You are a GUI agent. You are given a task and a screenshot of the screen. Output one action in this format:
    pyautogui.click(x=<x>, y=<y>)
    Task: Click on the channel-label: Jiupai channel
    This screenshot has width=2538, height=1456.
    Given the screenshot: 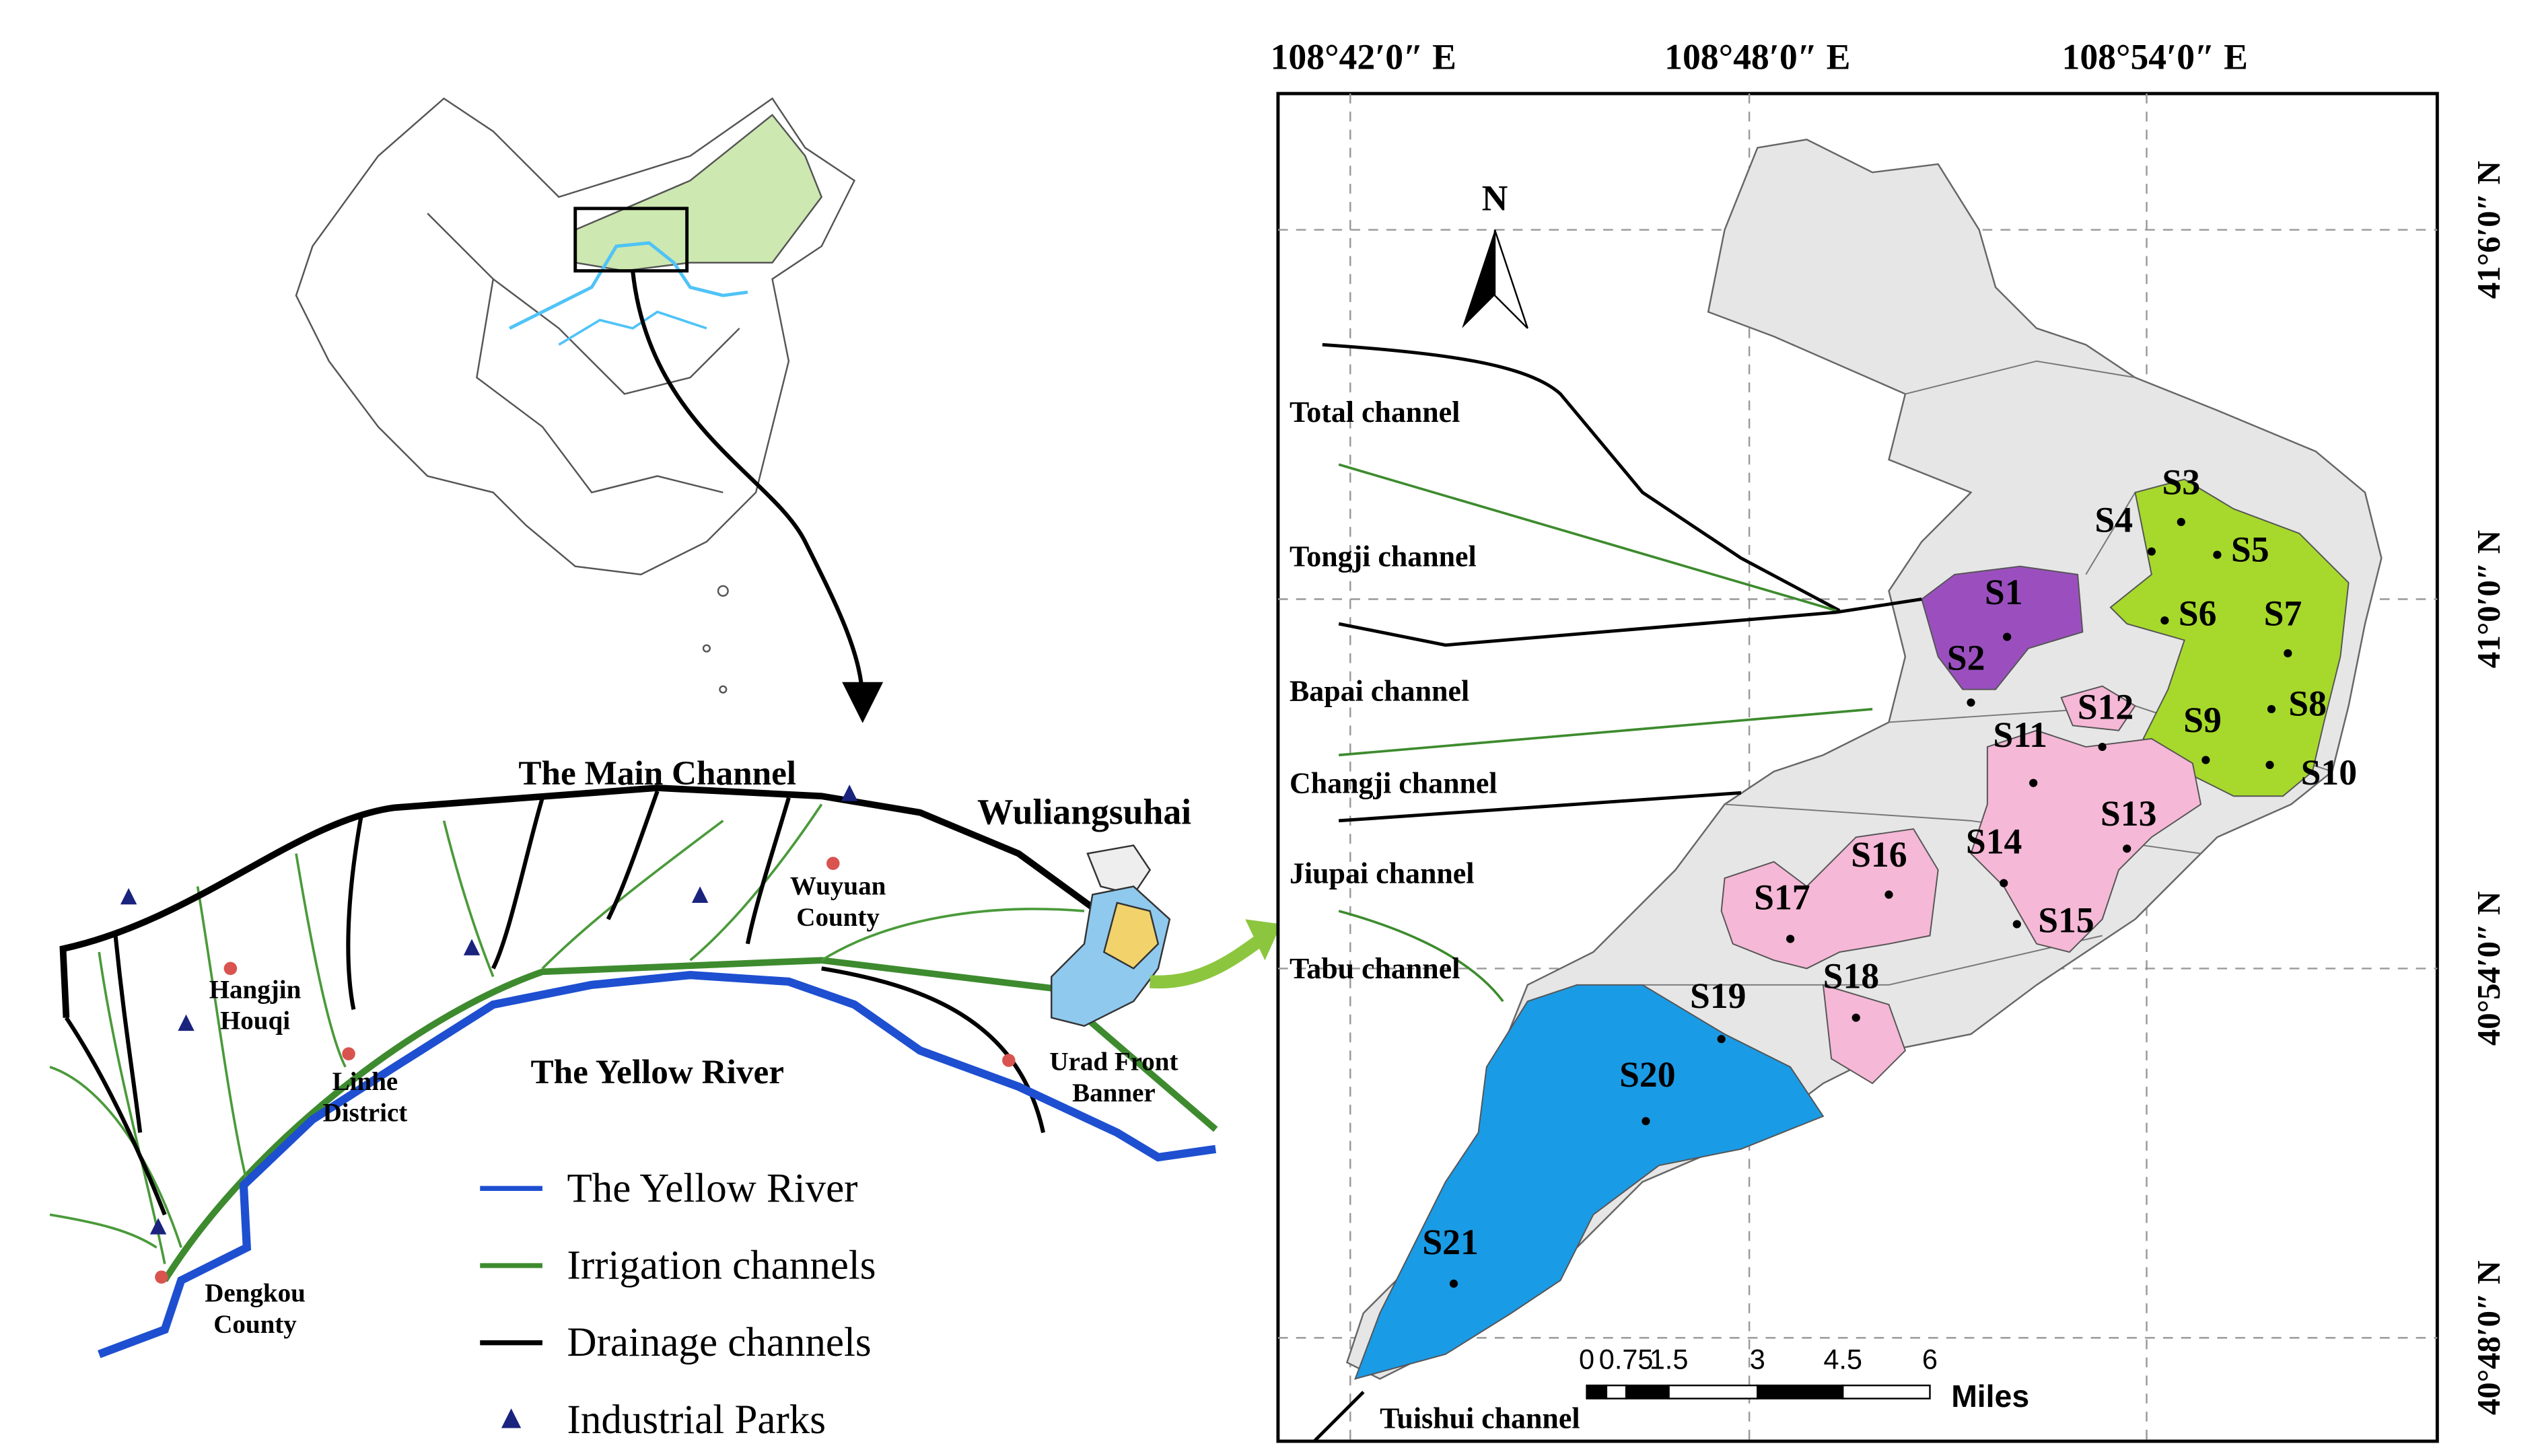 What is the action you would take?
    pyautogui.click(x=1382, y=874)
    